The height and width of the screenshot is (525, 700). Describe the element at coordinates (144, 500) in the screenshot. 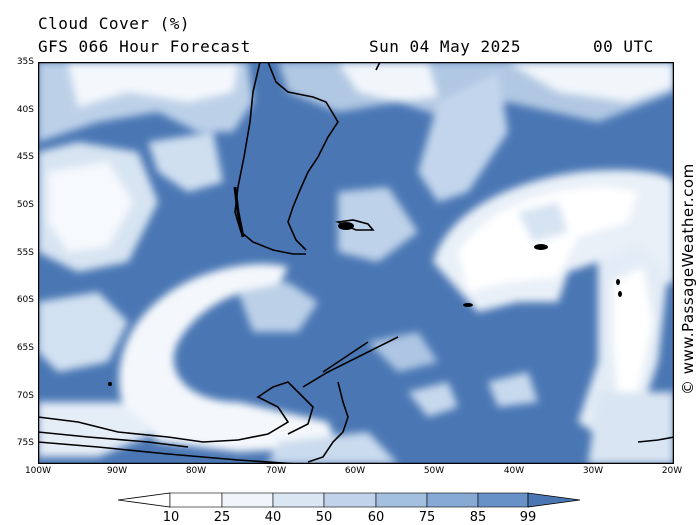

I see `colorbar-low-arrow` at that location.